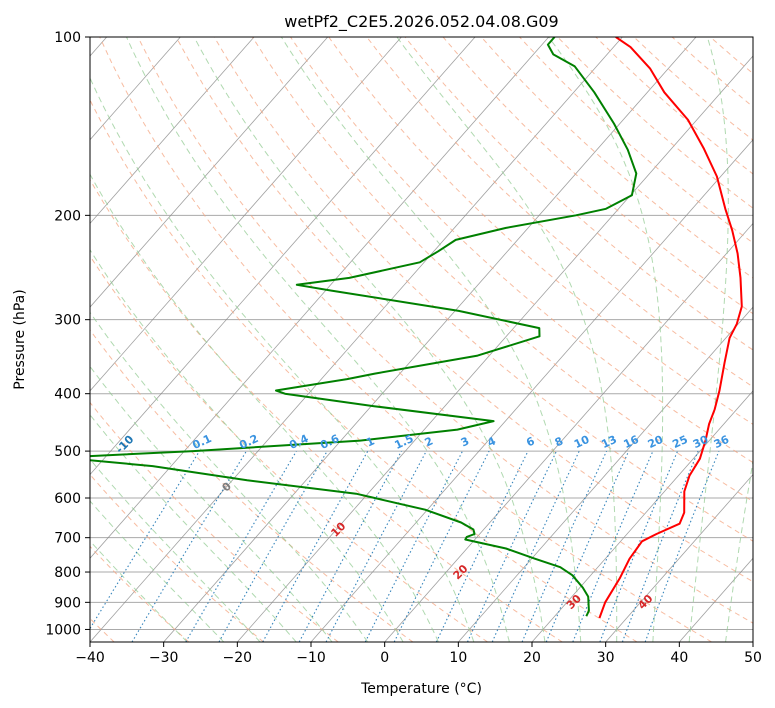 The width and height of the screenshot is (775, 708). Describe the element at coordinates (608, 442) in the screenshot. I see `mixing-ratio-label: 13` at that location.